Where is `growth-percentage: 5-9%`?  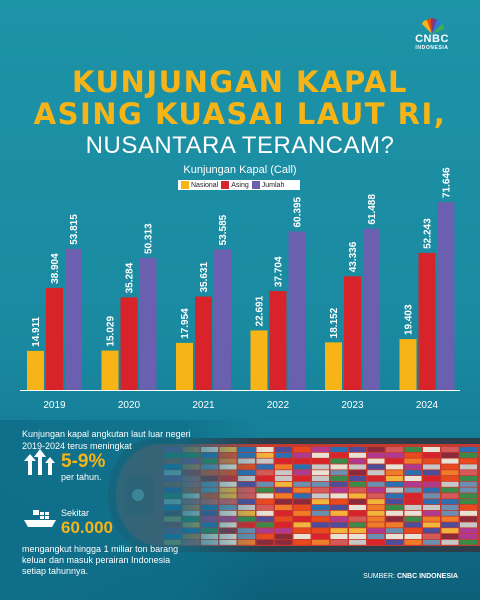 growth-percentage: 5-9% is located at coordinates (83, 461).